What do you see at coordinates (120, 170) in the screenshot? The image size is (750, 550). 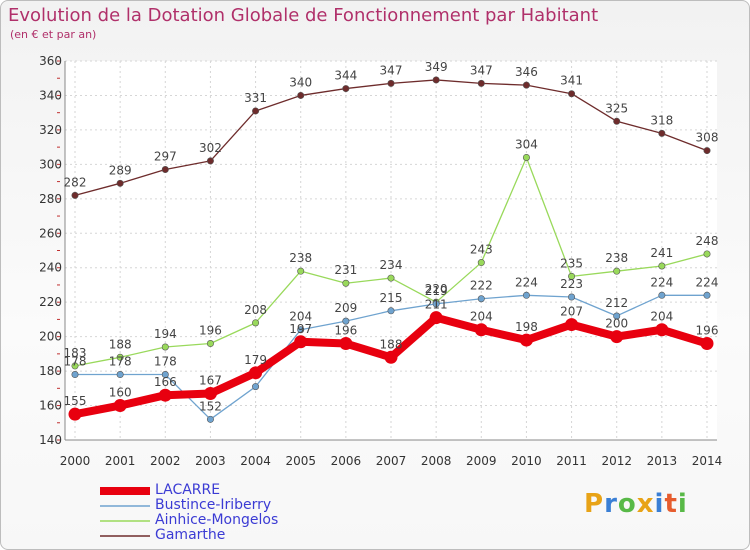 I see `data-label-gamarthe: 289` at bounding box center [120, 170].